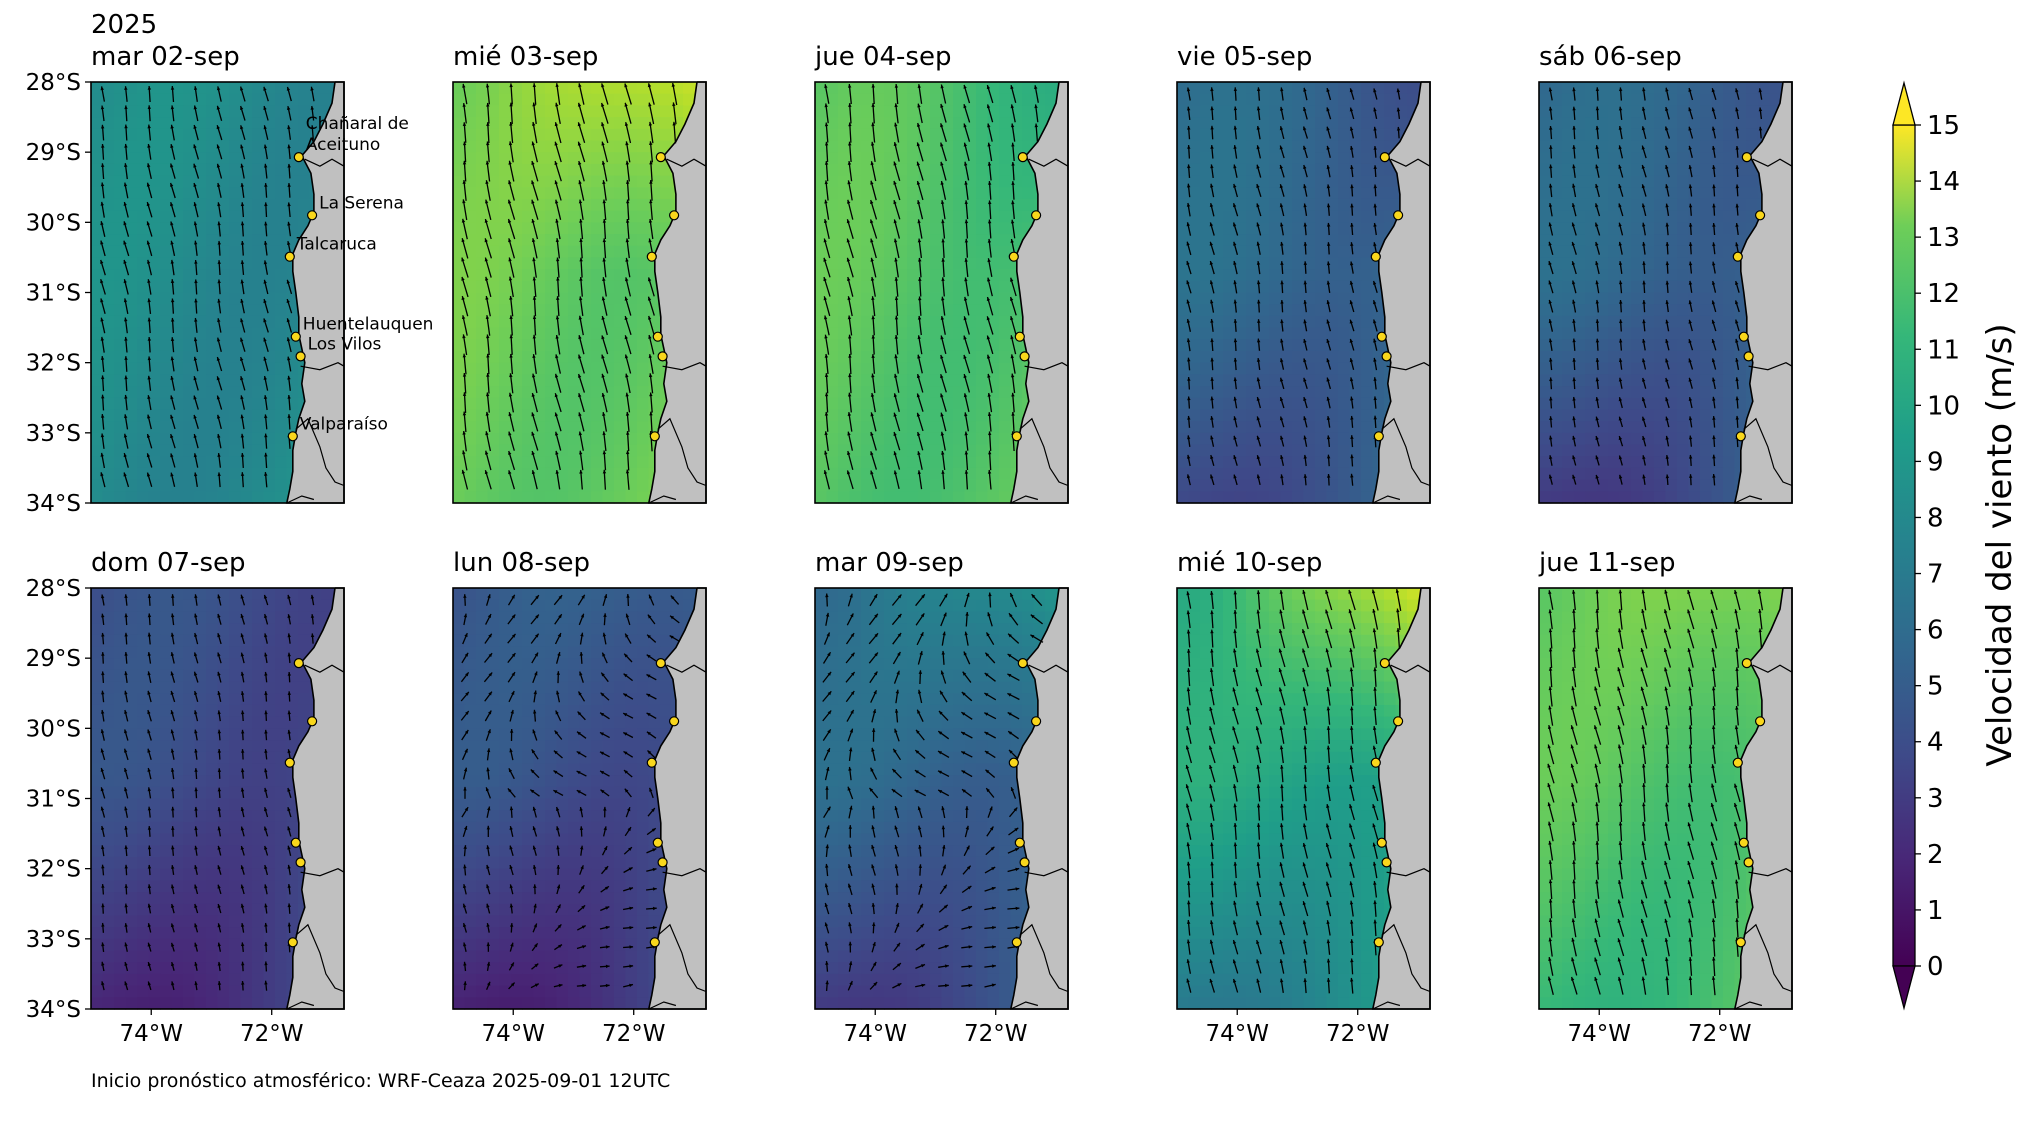 This screenshot has width=2019, height=1128. Describe the element at coordinates (272, 1034) in the screenshot. I see `lon-tick-label: 72°W` at that location.